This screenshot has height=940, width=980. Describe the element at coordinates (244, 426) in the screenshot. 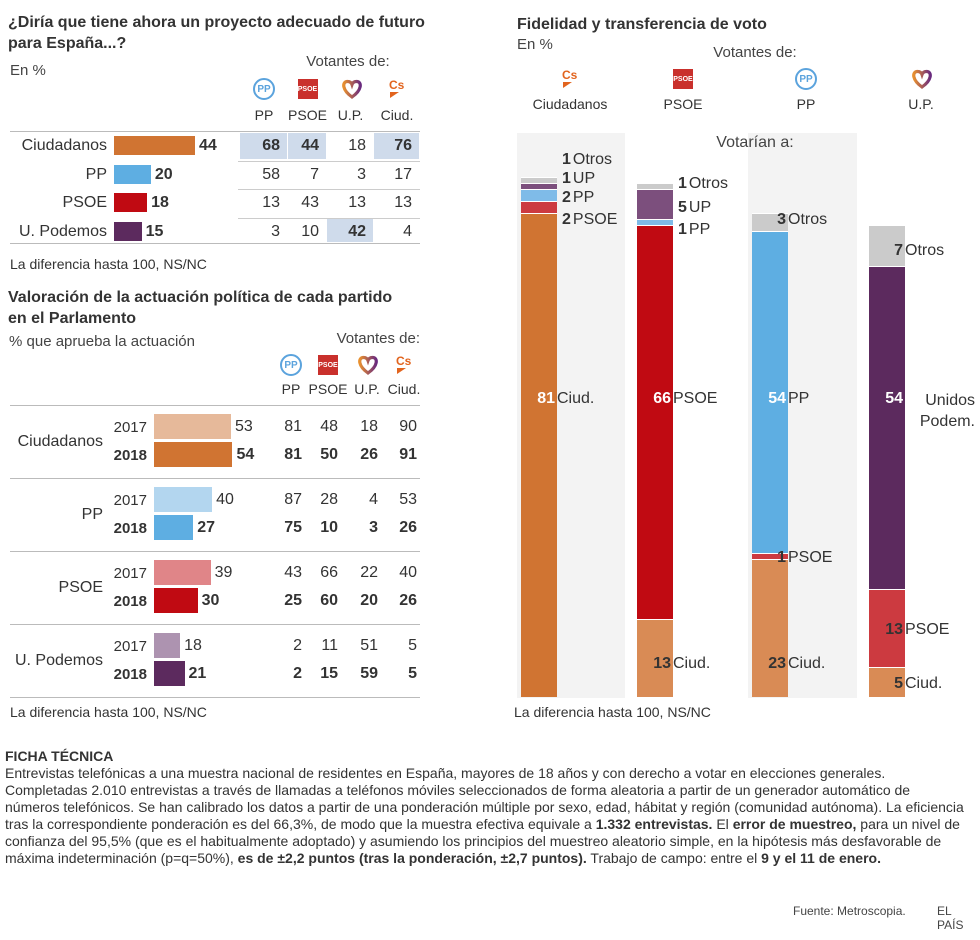

I see `total-value: 53` at that location.